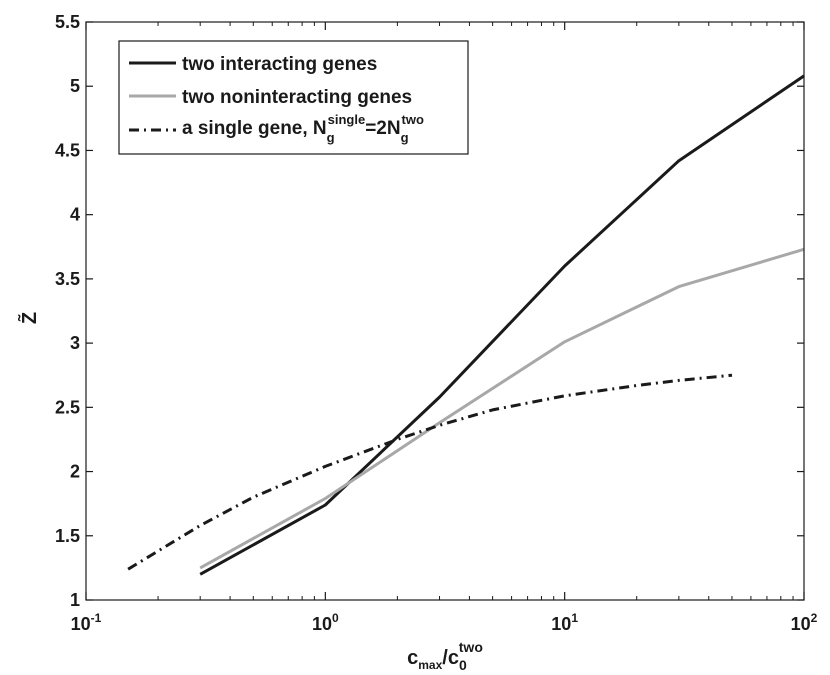  I want to click on y-tick-label: 5, so click(75, 86).